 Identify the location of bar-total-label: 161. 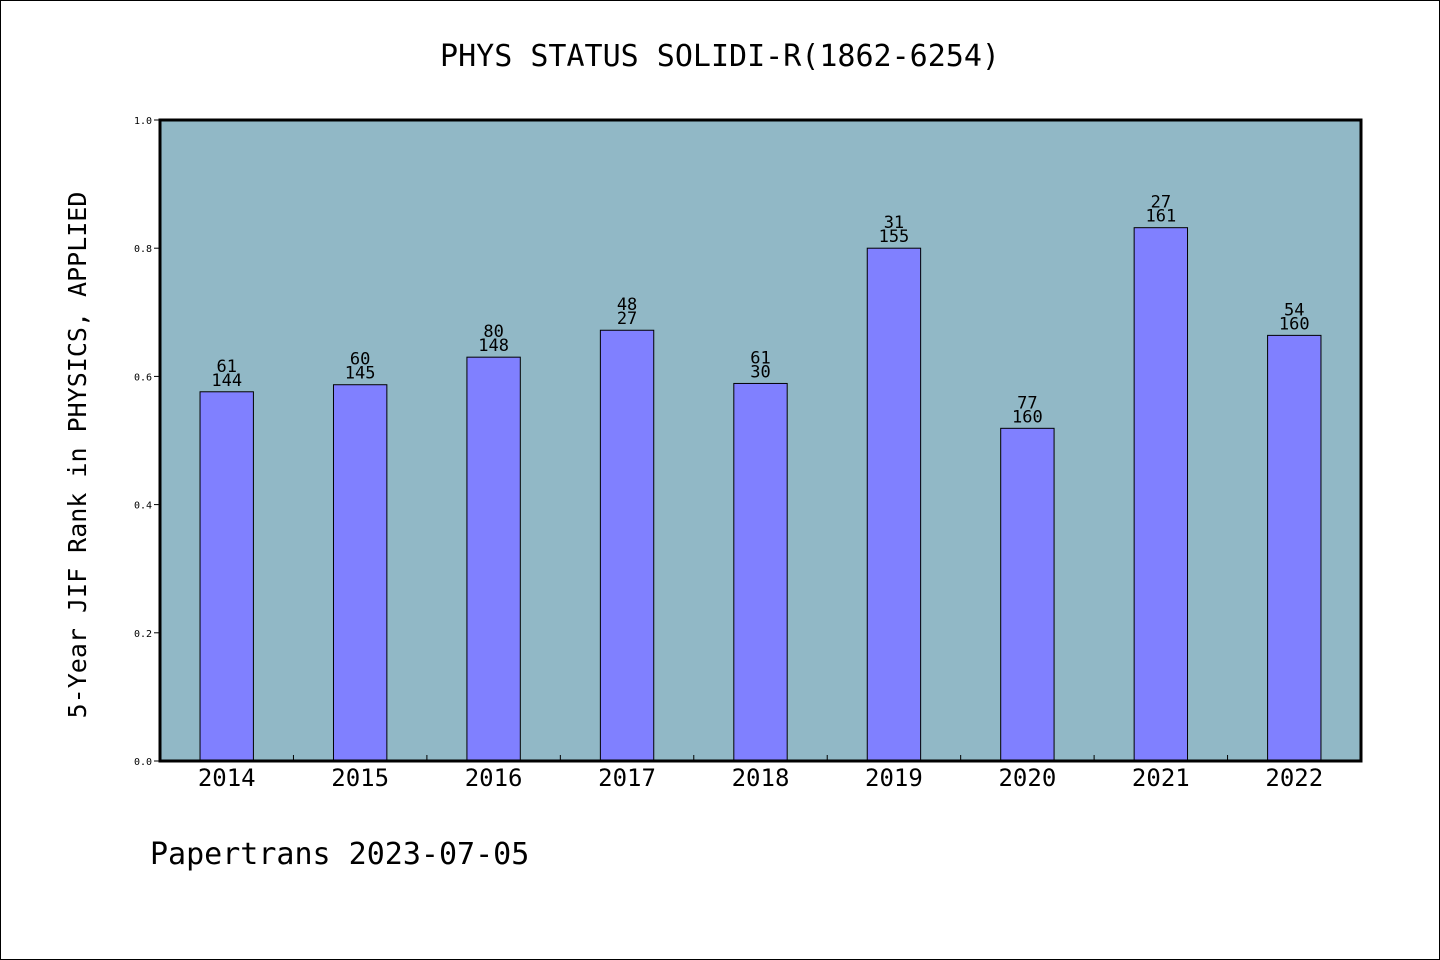
(1160, 217).